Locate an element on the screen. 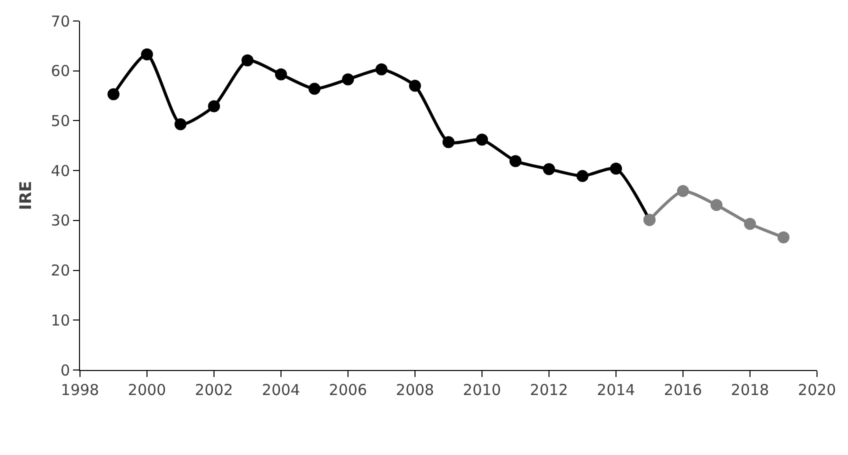  x-tick-label: 2018 is located at coordinates (750, 390).